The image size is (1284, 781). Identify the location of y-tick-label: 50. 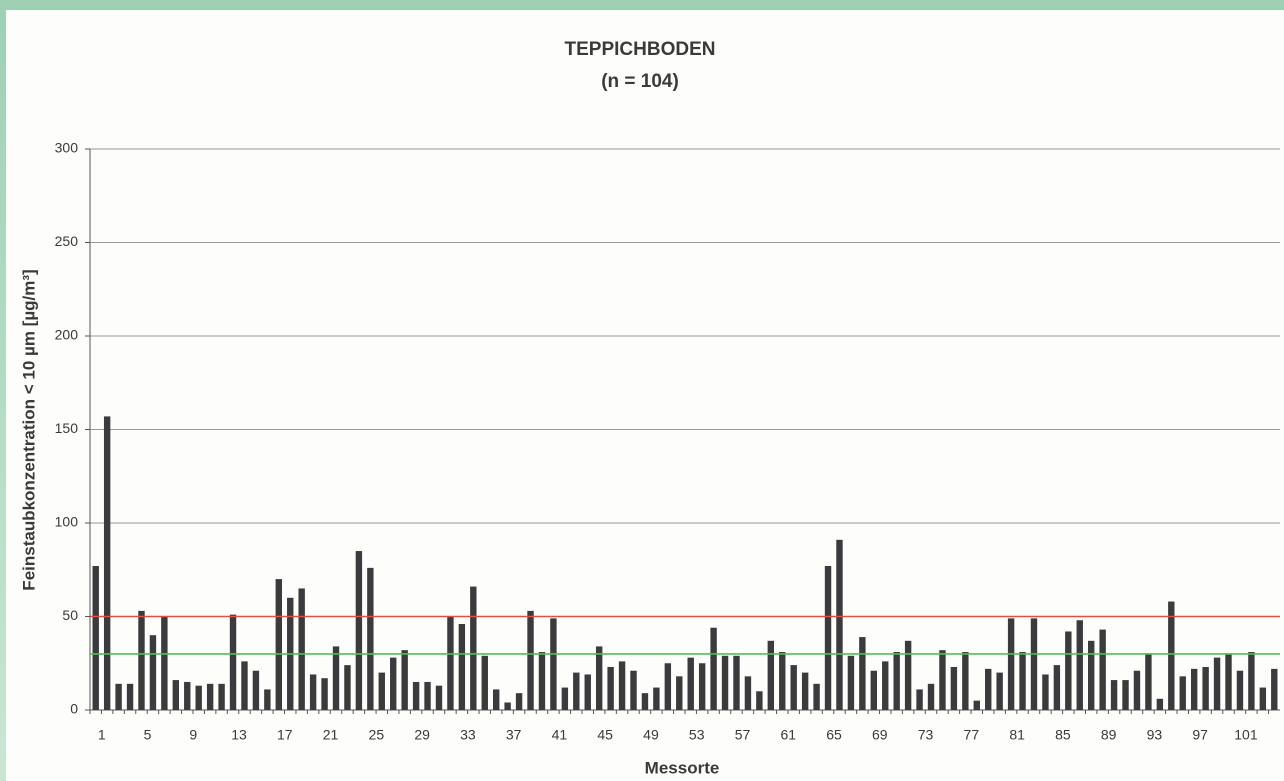
(70, 615).